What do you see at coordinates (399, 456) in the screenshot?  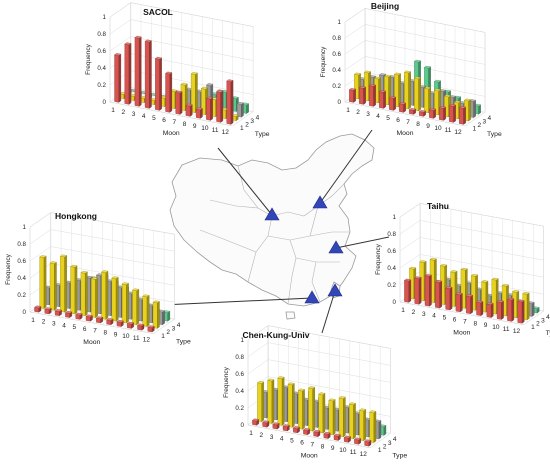 I see `y-axis-label: Type` at bounding box center [399, 456].